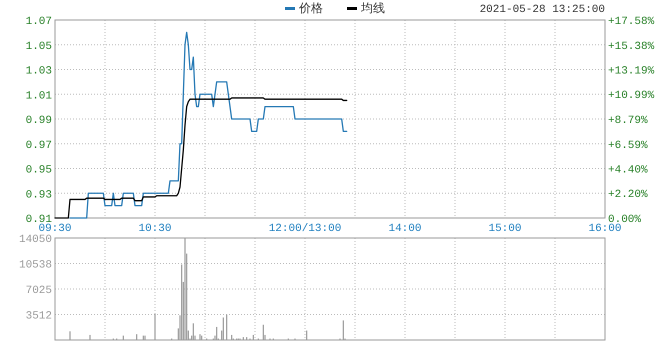 Image resolution: width=660 pixels, height=360 pixels. What do you see at coordinates (631, 46) in the screenshot?
I see `y2-tick-label: +15.38%` at bounding box center [631, 46].